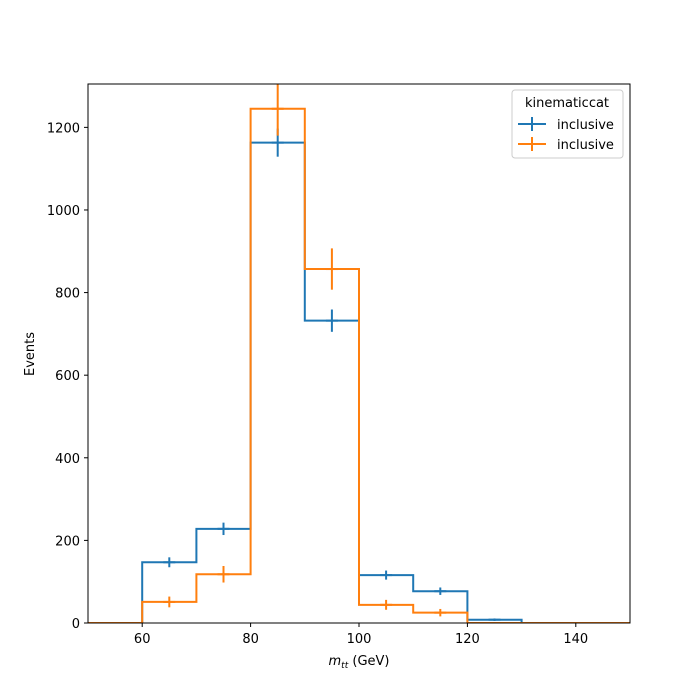 The height and width of the screenshot is (700, 700). Describe the element at coordinates (345, 666) in the screenshot. I see `x-axis-label-subscript: tt` at that location.